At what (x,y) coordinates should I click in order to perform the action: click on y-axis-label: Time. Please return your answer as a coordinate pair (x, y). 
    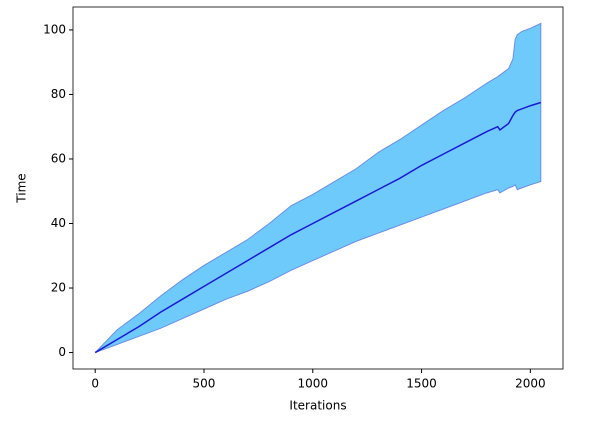
    Looking at the image, I should click on (22, 188).